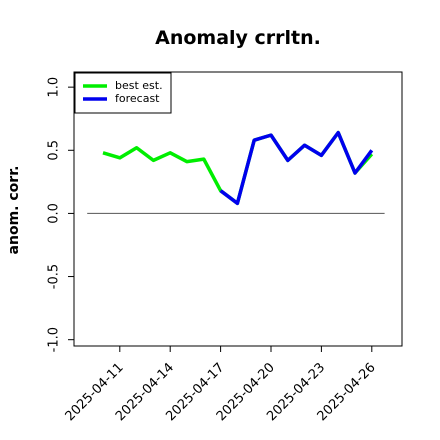  I want to click on y-tick-label: 0.0, so click(54, 213).